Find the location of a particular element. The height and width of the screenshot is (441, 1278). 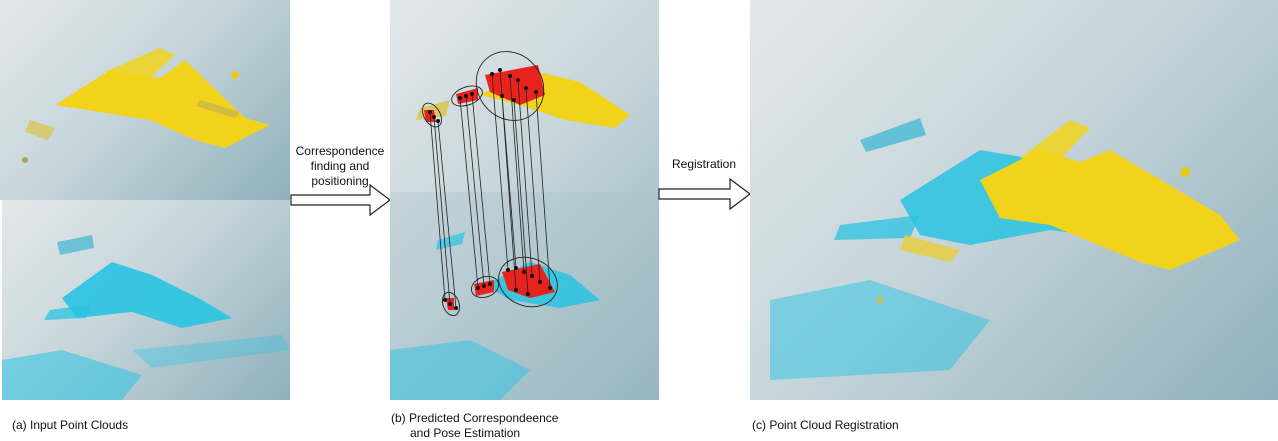

input-target-cloud-view is located at coordinates (146, 300).